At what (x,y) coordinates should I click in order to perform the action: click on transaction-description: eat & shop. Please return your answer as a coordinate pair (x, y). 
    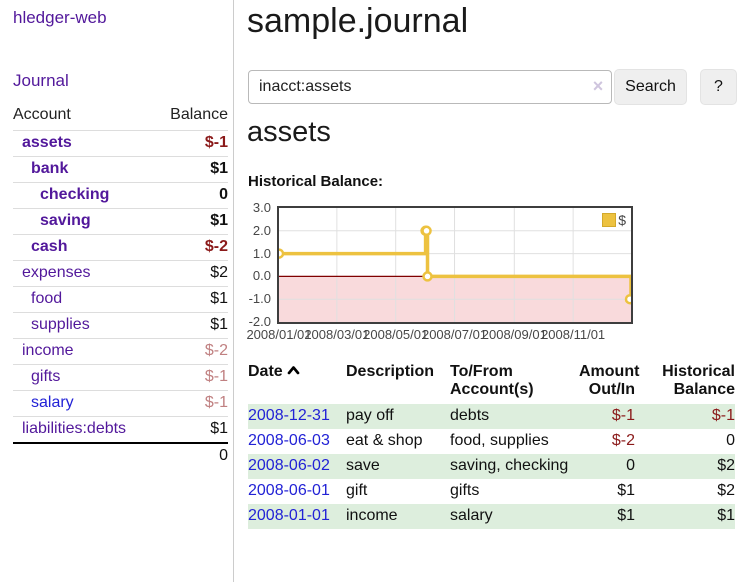
    Looking at the image, I should click on (384, 440).